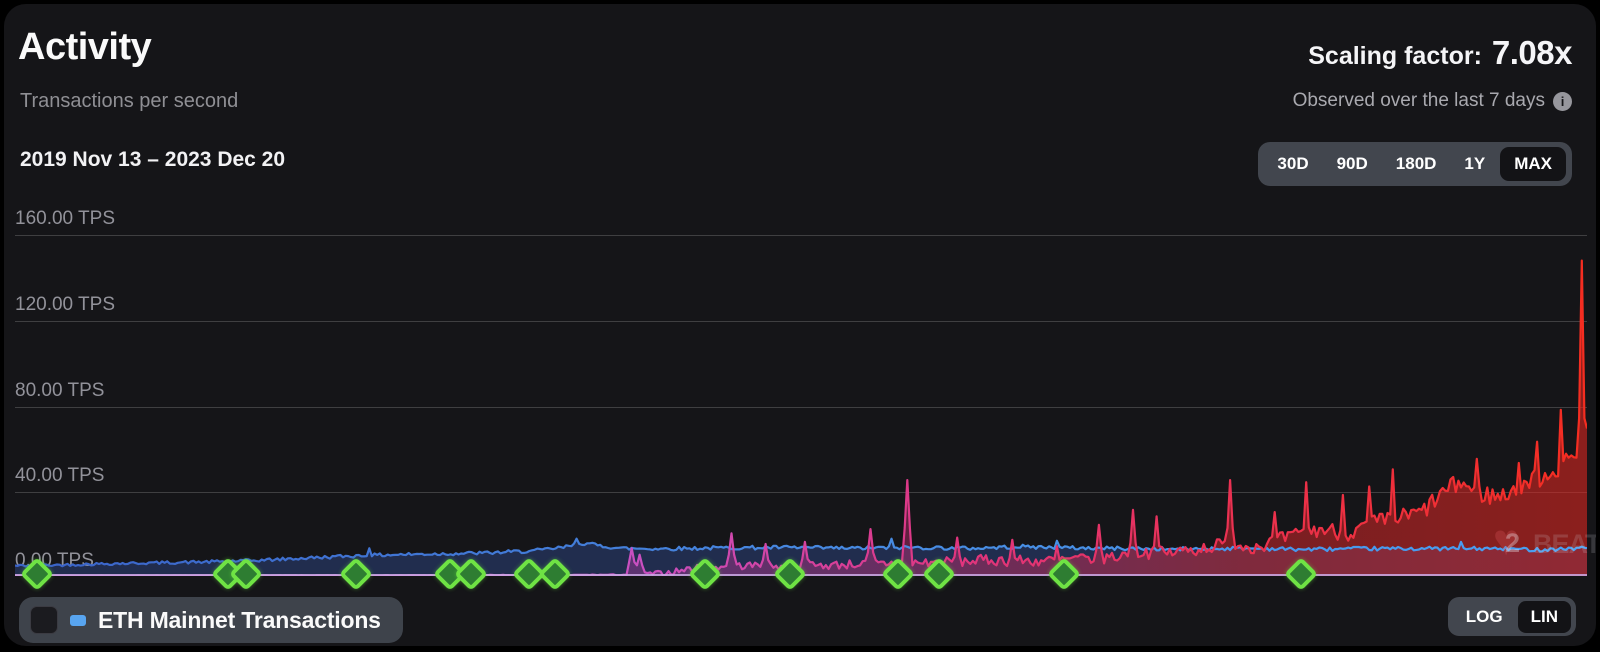  Describe the element at coordinates (1511, 616) in the screenshot. I see `scale-toggle: LOG LIN` at that location.